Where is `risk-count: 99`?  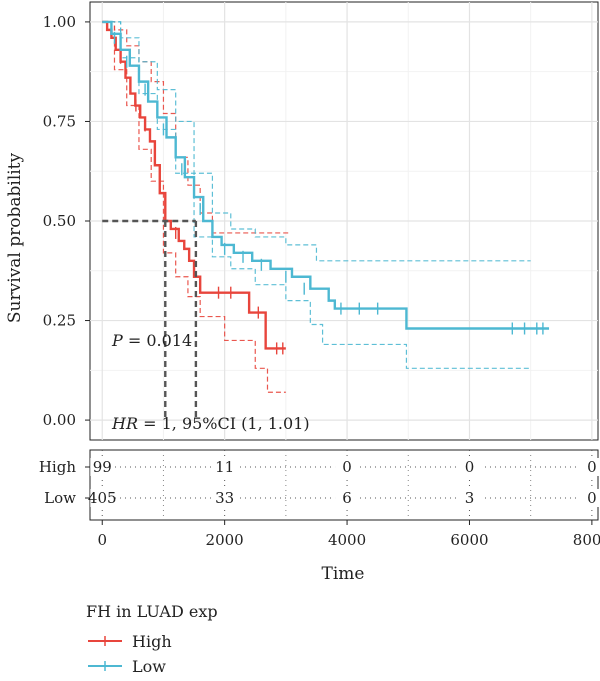 risk-count: 99 is located at coordinates (102, 467).